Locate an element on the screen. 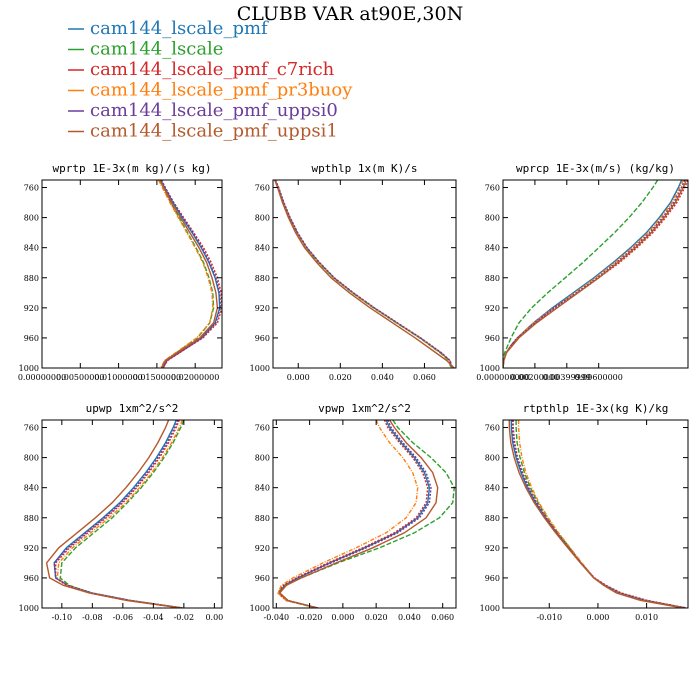  x-tick-label: 0.00 is located at coordinates (214, 617).